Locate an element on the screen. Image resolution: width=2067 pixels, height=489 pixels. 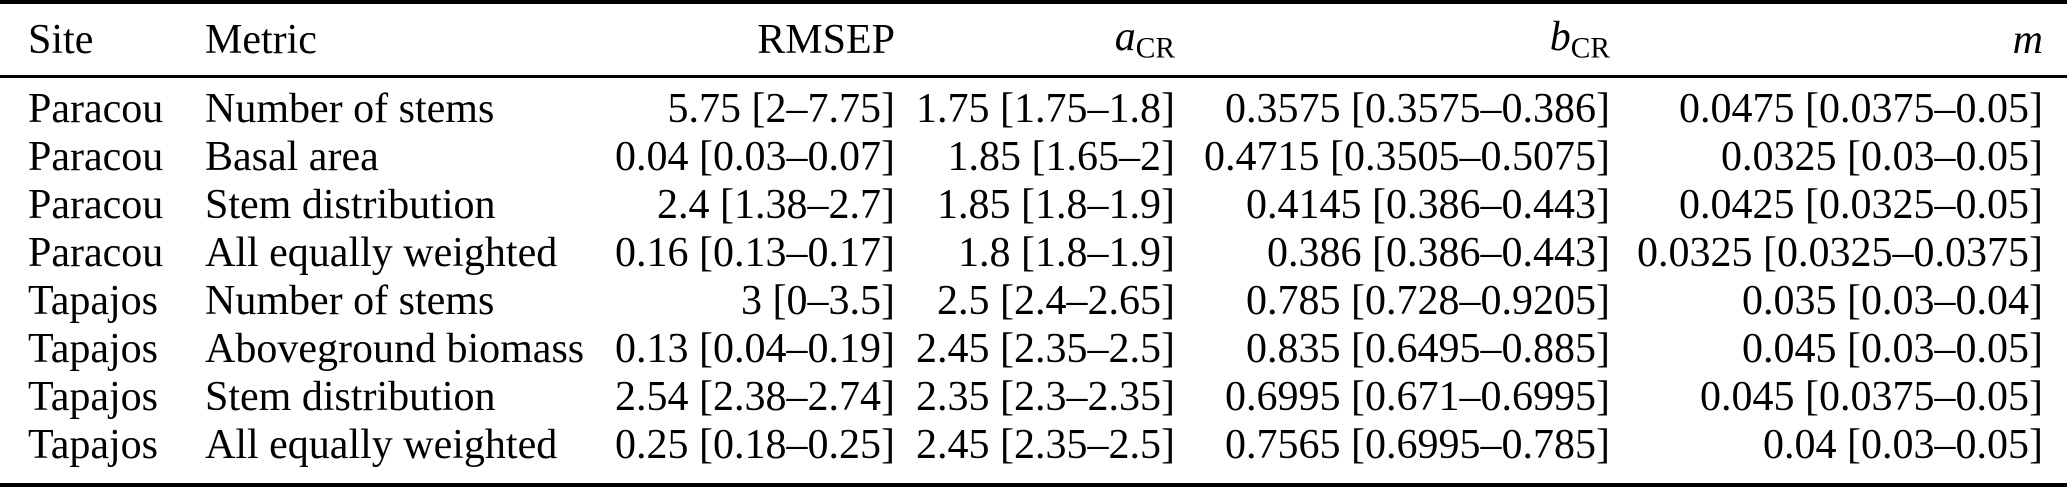
cell-b-cr: 0.4715 [0.3505–0.5075] is located at coordinates (1407, 157).